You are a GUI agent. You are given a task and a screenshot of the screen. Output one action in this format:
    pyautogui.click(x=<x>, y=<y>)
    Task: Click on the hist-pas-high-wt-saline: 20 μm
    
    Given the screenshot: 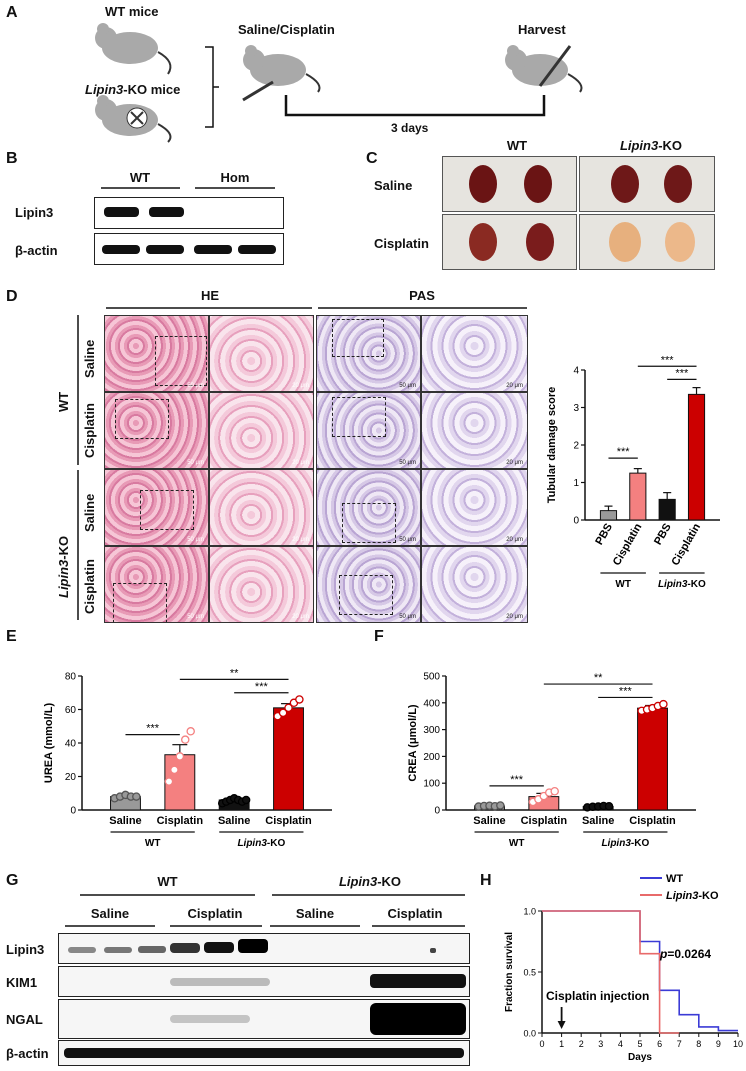 What is the action you would take?
    pyautogui.click(x=474, y=353)
    